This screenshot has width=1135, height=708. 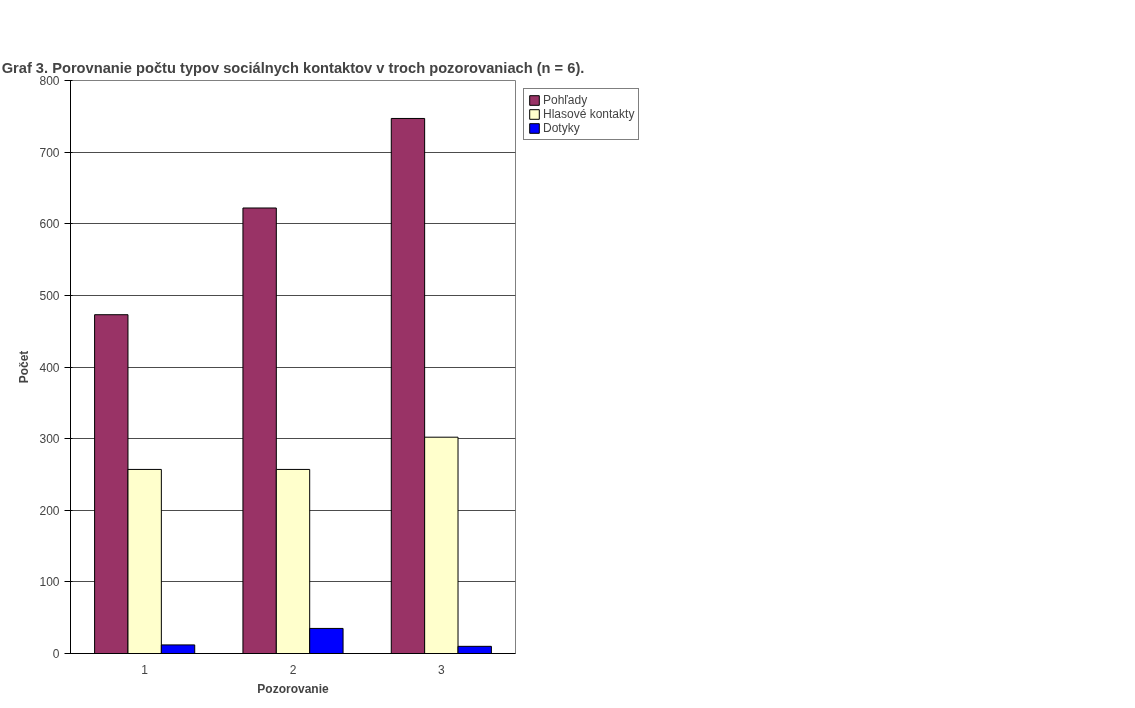 What do you see at coordinates (49, 224) in the screenshot?
I see `y-tick-label: 600` at bounding box center [49, 224].